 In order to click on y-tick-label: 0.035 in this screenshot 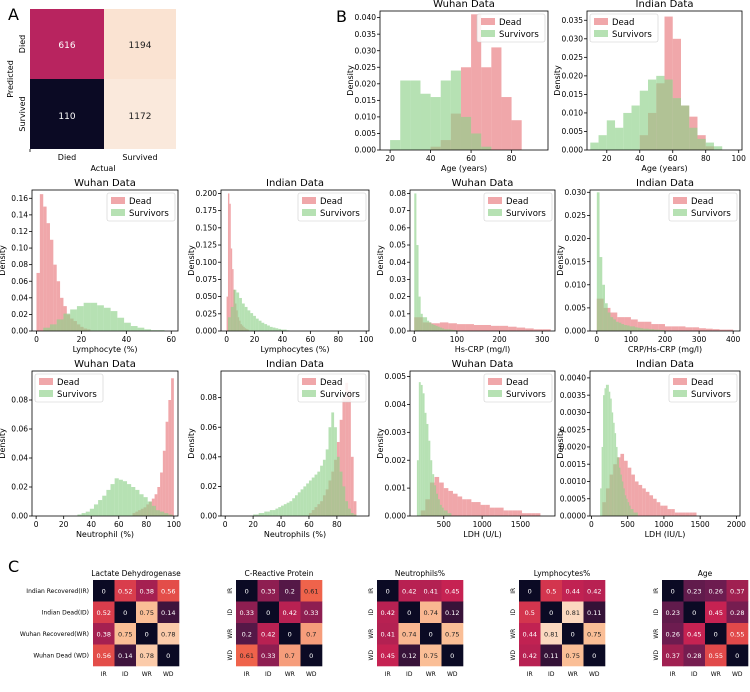, I will do `click(366, 34)`.